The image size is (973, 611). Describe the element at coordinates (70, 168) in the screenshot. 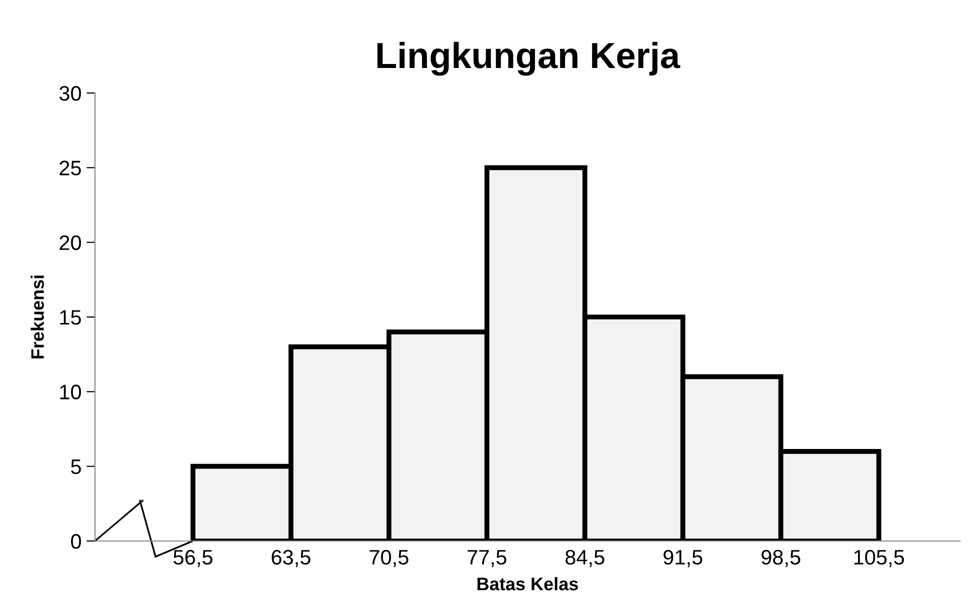

I see `y-tick-label: 25` at that location.